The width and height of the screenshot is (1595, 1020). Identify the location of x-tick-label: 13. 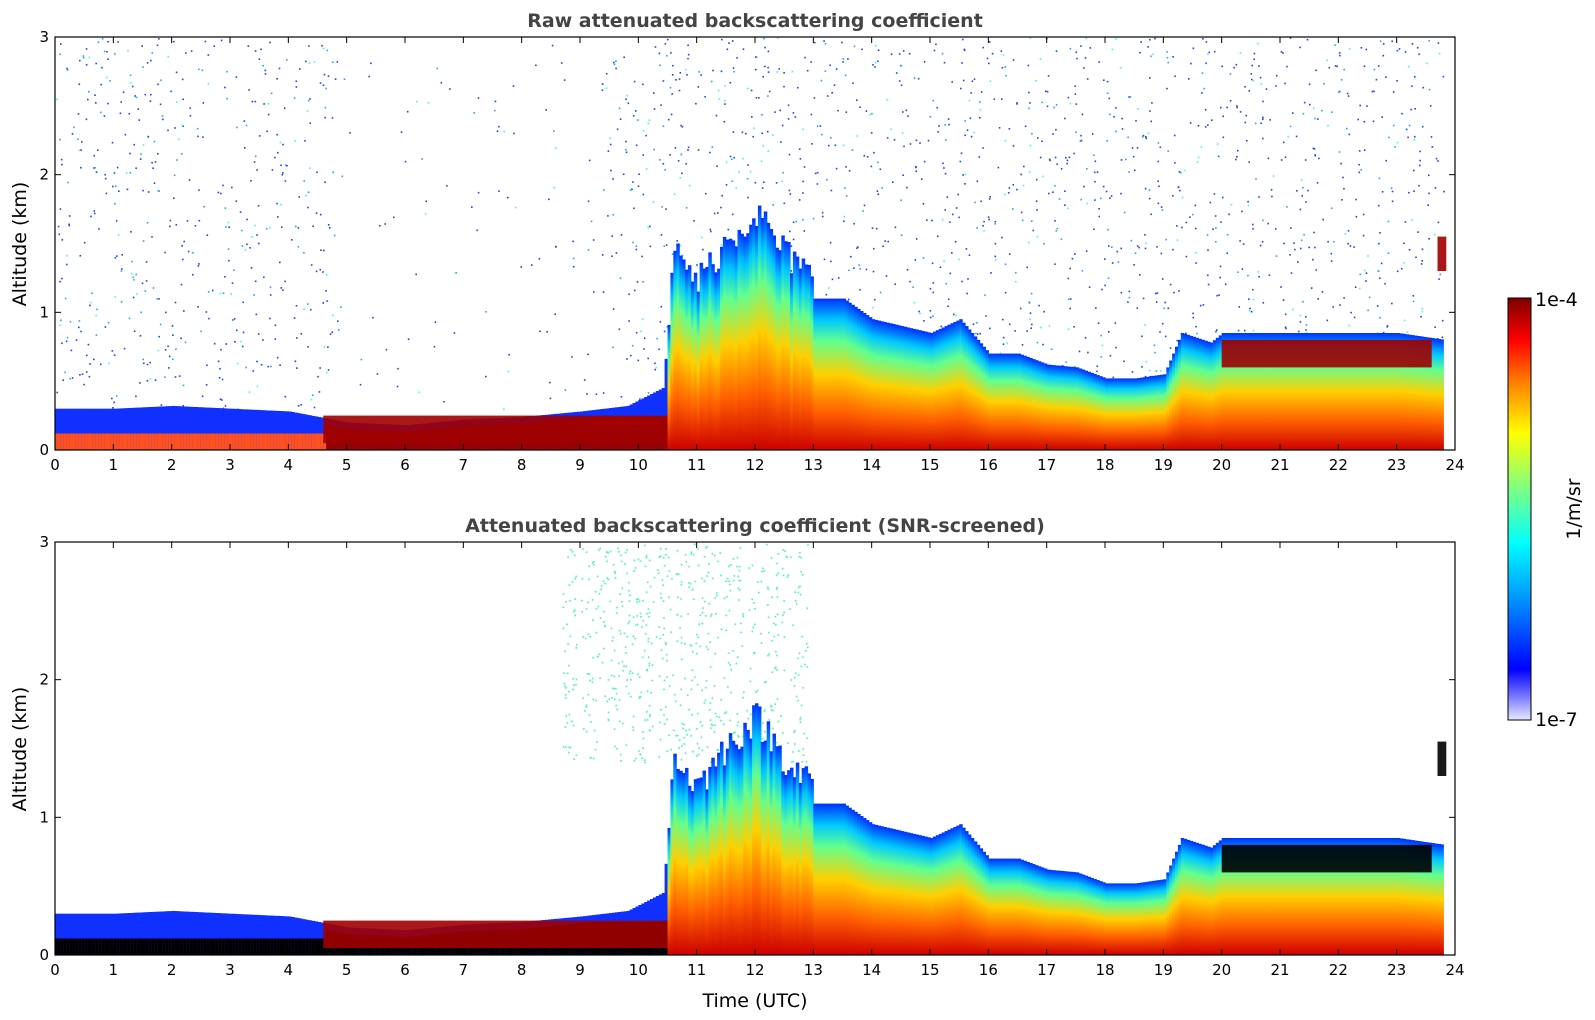
(813, 465).